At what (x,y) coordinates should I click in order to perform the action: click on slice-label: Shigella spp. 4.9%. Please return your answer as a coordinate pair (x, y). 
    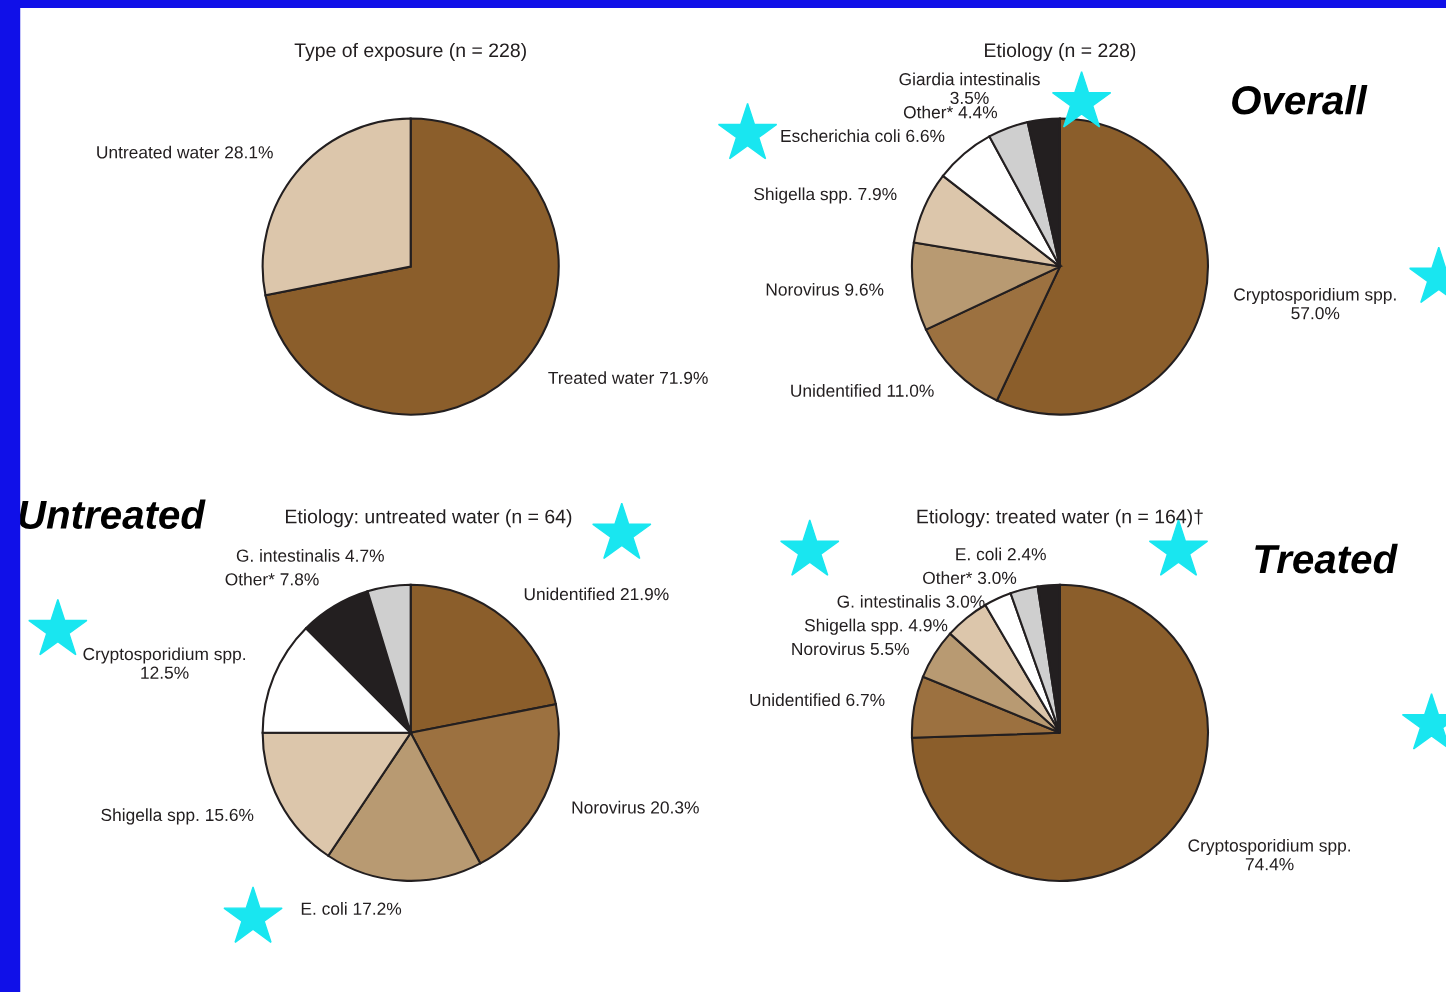
    Looking at the image, I should click on (876, 626).